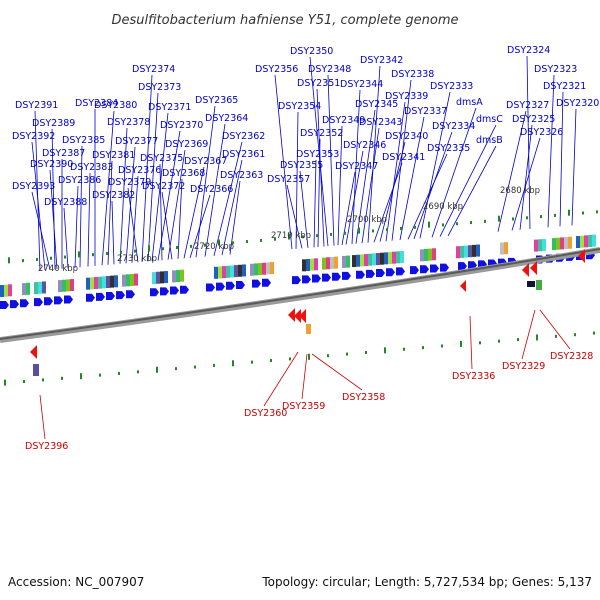 The image size is (600, 600). Describe the element at coordinates (303, 236) in the screenshot. I see `outer-tick-row` at that location.